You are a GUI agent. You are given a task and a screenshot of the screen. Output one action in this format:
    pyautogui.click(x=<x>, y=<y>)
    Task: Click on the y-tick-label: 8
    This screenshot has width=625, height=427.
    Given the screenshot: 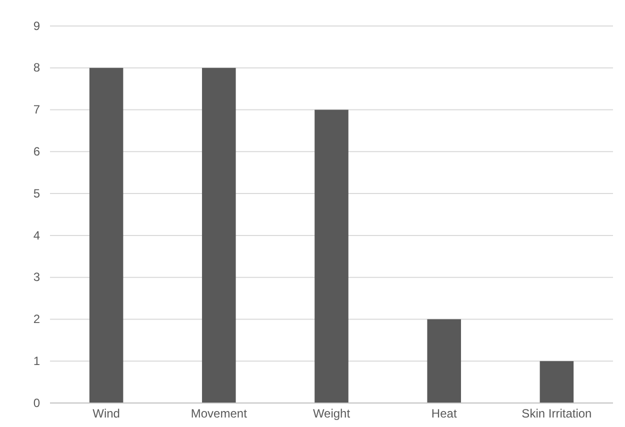 What is the action you would take?
    pyautogui.click(x=36, y=67)
    